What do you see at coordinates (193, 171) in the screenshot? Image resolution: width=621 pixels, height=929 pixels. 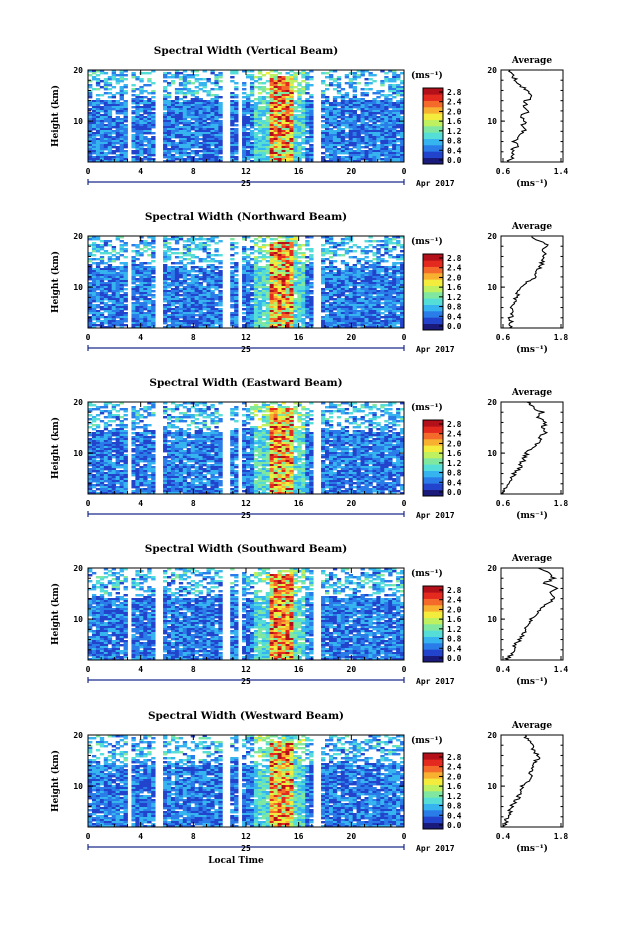 I see `x-tick-label: 8` at bounding box center [193, 171].